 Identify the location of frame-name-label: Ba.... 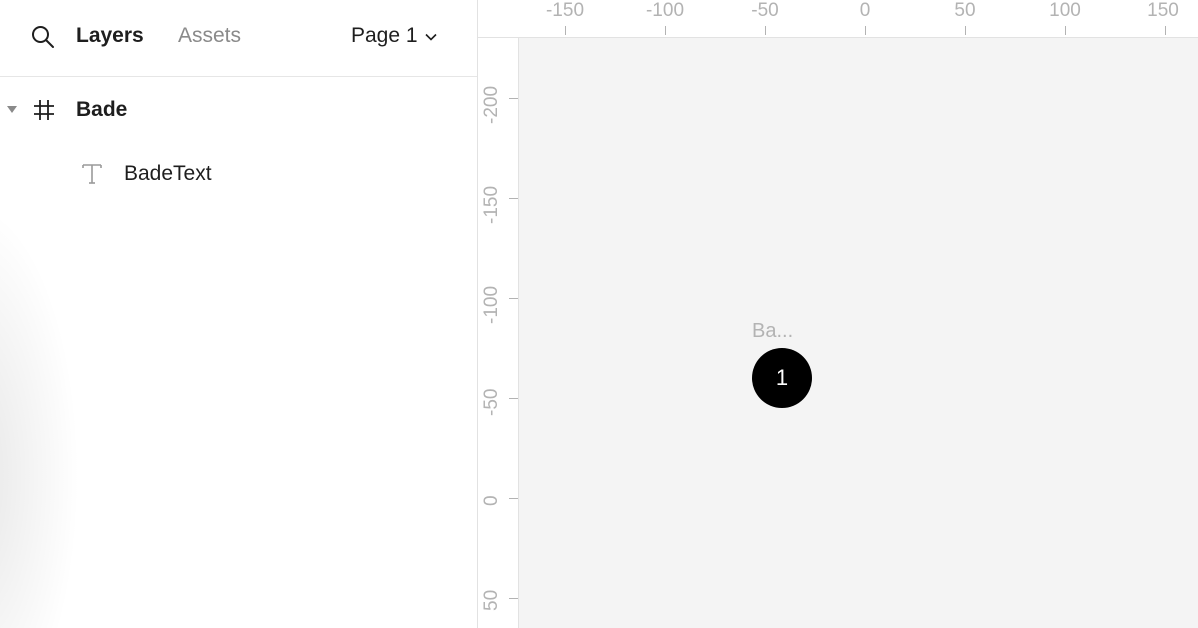
(773, 331).